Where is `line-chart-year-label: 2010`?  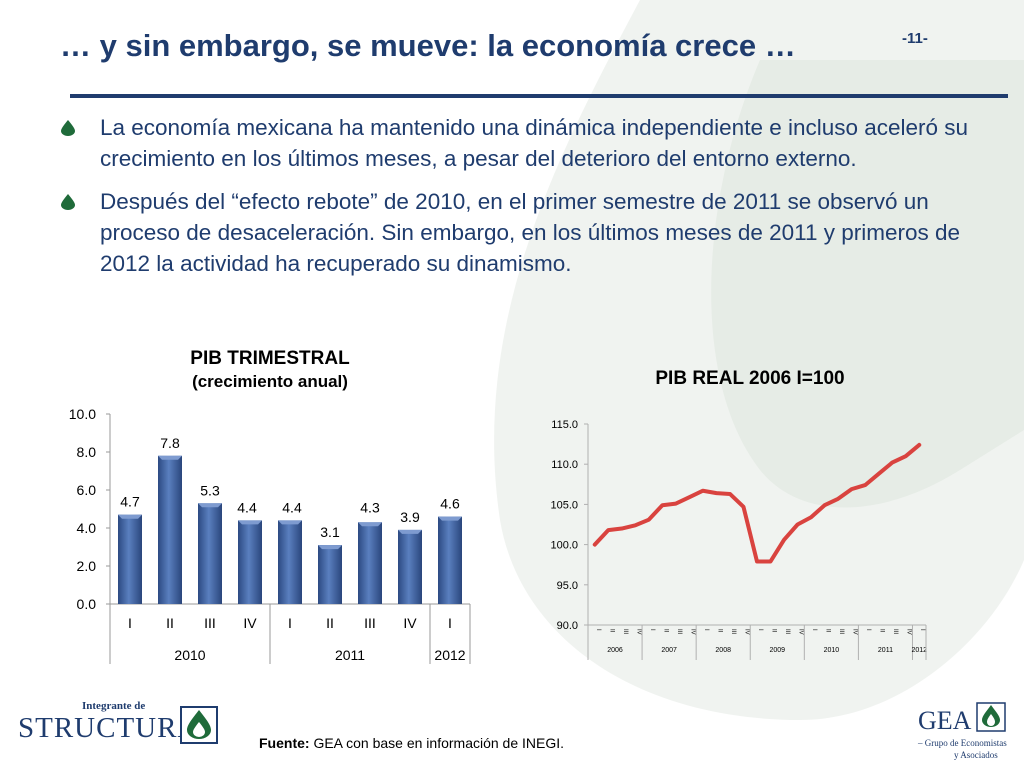 line-chart-year-label: 2010 is located at coordinates (832, 650).